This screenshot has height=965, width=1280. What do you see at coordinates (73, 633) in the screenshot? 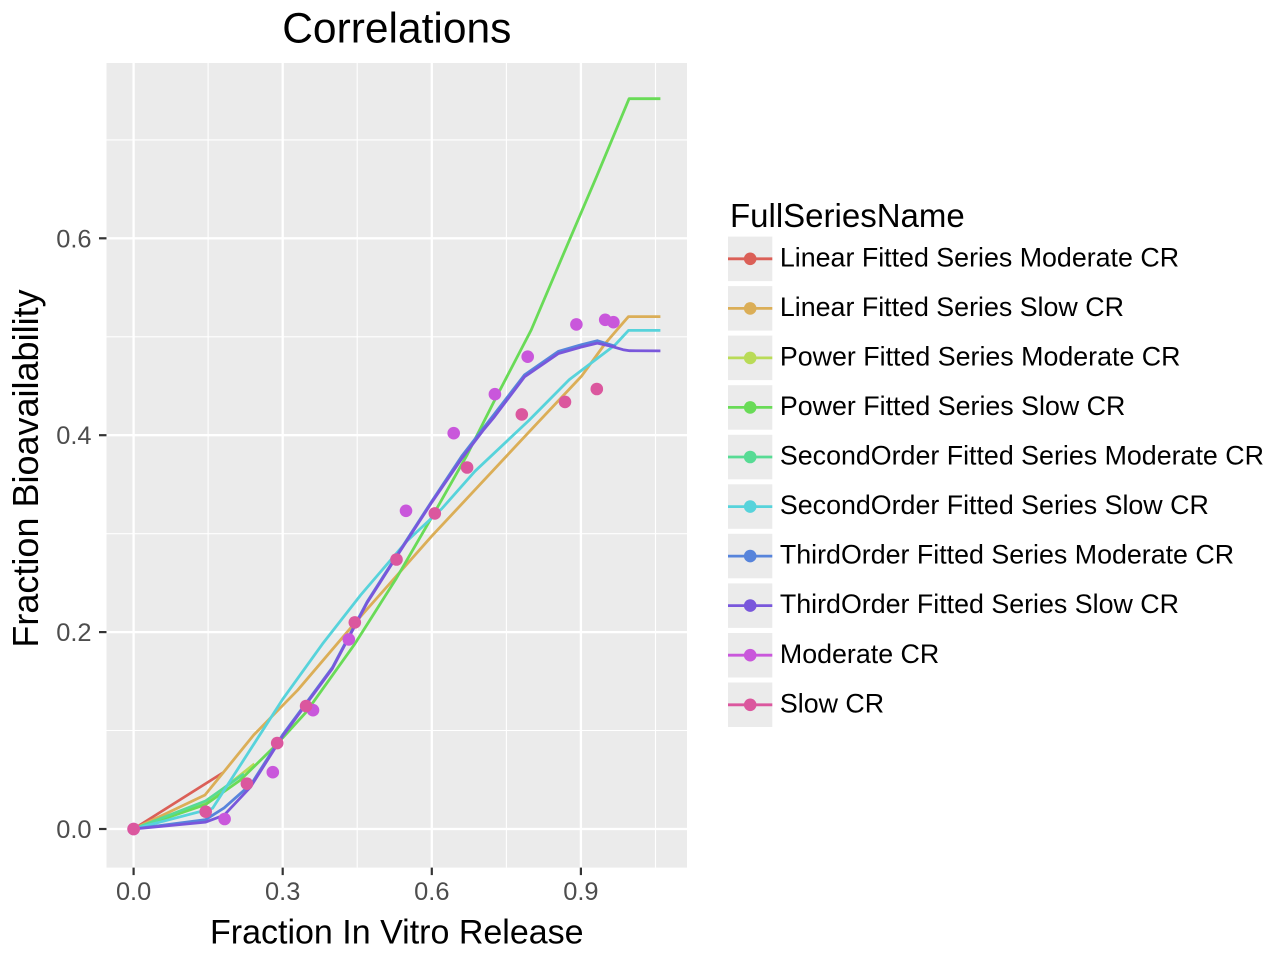
I see `svg-text: 0.2` at bounding box center [73, 633].